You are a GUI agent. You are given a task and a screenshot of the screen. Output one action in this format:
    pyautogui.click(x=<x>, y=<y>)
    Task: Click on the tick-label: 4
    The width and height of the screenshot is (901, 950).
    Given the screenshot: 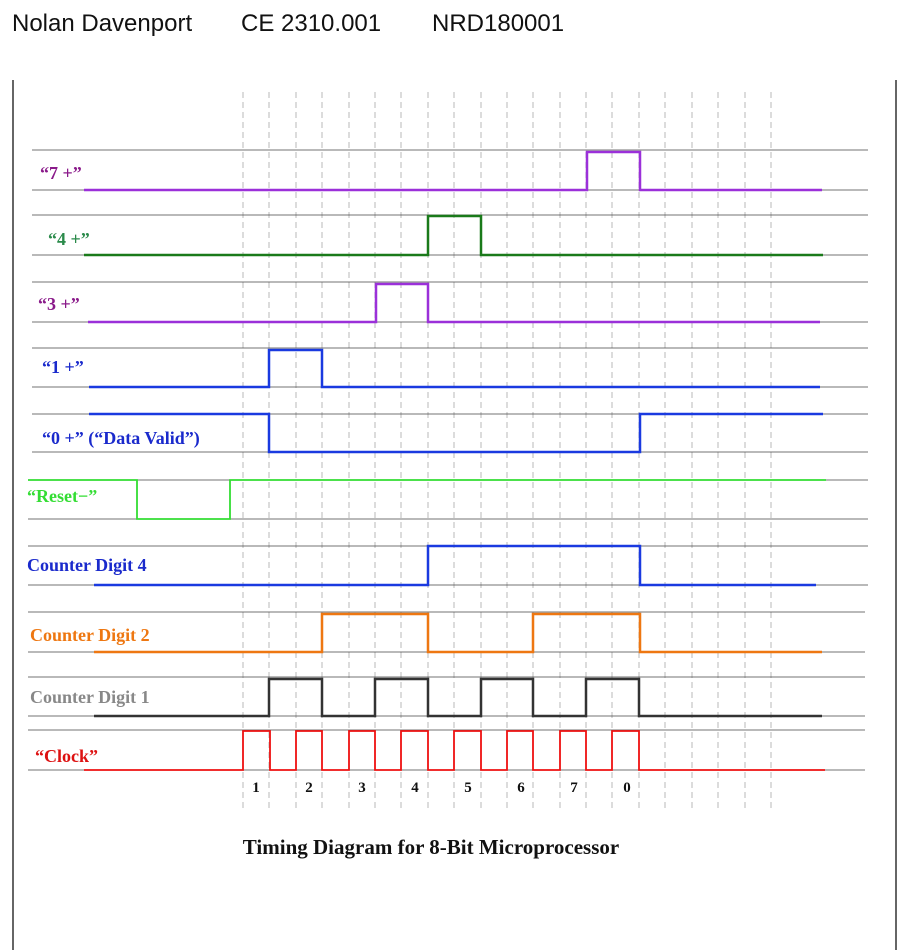 What is the action you would take?
    pyautogui.click(x=415, y=788)
    